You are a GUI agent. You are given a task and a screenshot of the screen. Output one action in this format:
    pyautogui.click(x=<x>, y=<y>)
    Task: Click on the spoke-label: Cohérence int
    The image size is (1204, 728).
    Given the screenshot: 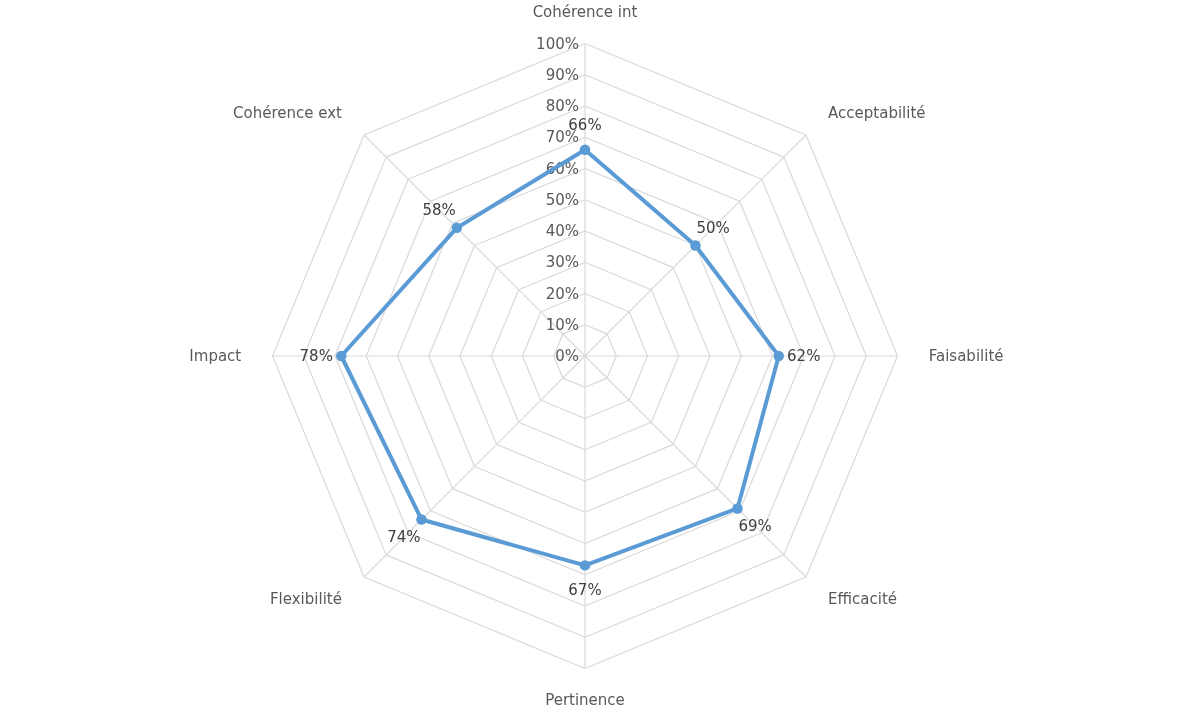 What is the action you would take?
    pyautogui.click(x=585, y=12)
    